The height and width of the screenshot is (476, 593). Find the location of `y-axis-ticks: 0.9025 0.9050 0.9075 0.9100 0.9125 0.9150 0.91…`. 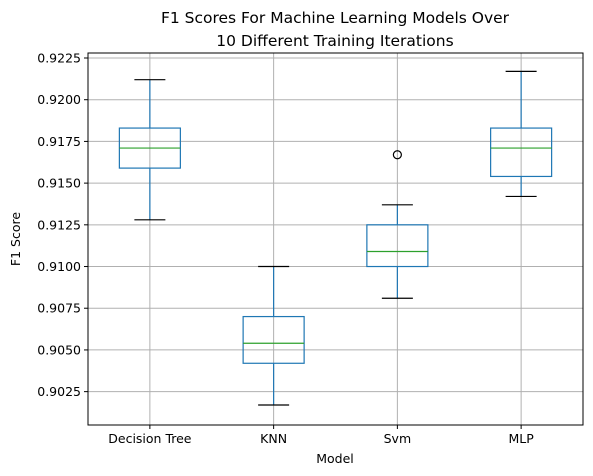

y-axis-ticks: 0.9025 0.9050 0.9075 0.9100 0.9125 0.9150 0.91… is located at coordinates (62, 225).